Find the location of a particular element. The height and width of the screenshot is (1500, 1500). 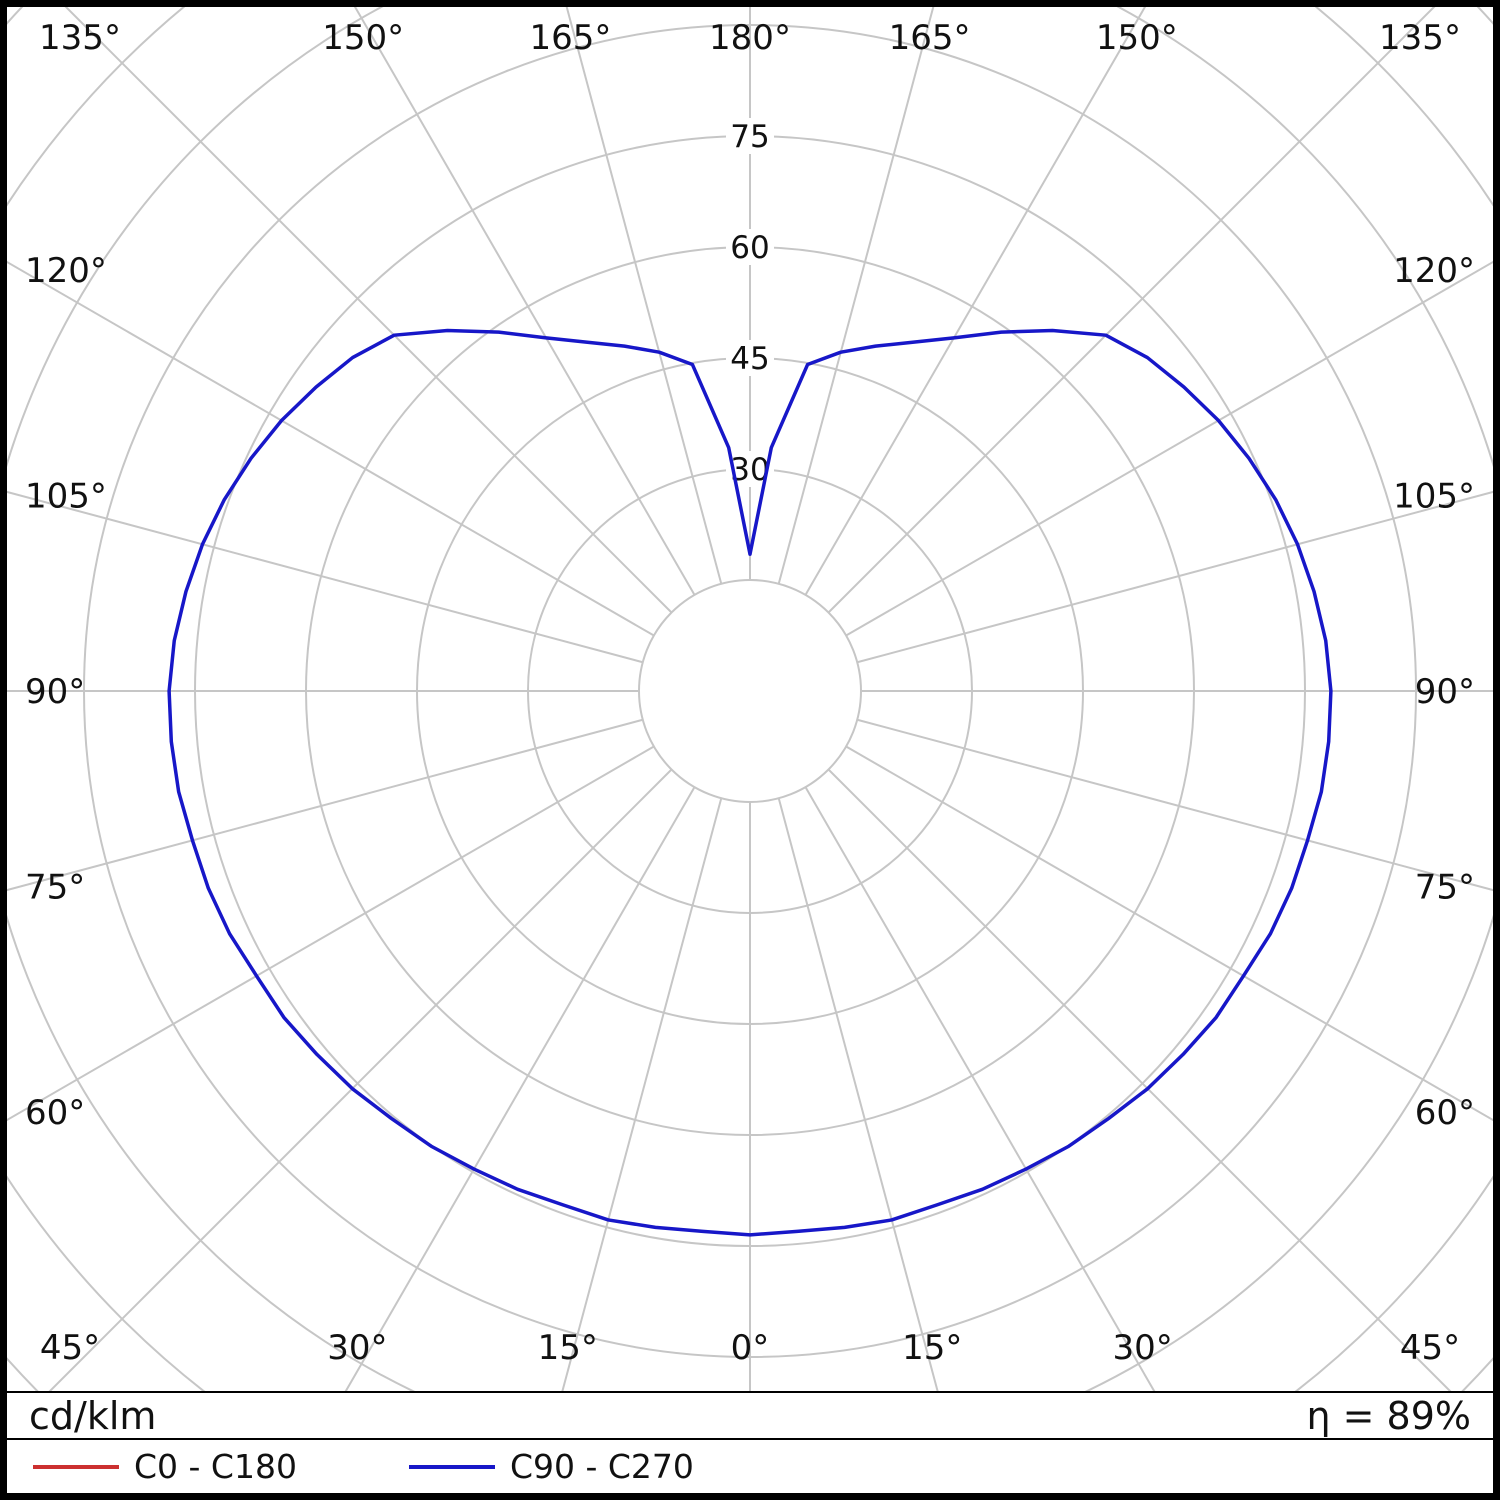

grid-ring is located at coordinates (750, 691).